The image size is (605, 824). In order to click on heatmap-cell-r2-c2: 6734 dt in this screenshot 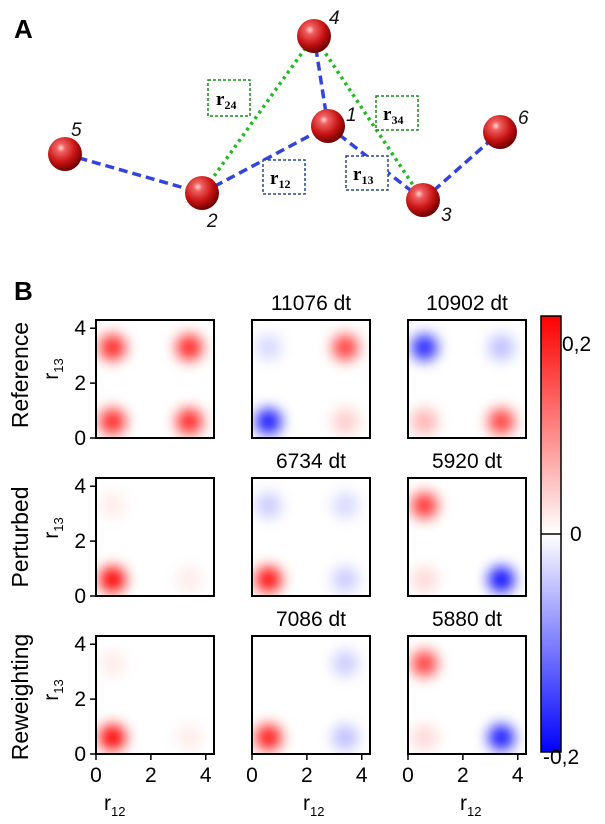, I will do `click(311, 523)`.